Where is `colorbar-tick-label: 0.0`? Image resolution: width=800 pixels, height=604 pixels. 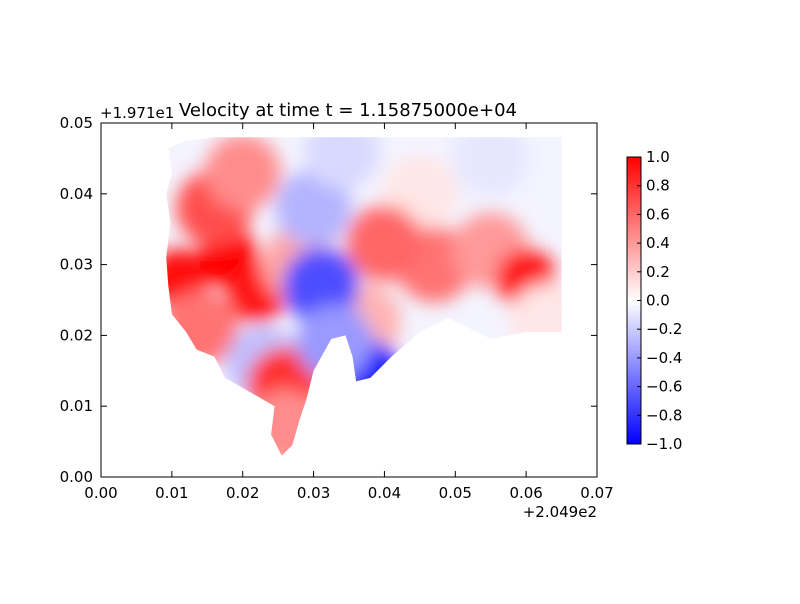
colorbar-tick-label: 0.0 is located at coordinates (658, 301).